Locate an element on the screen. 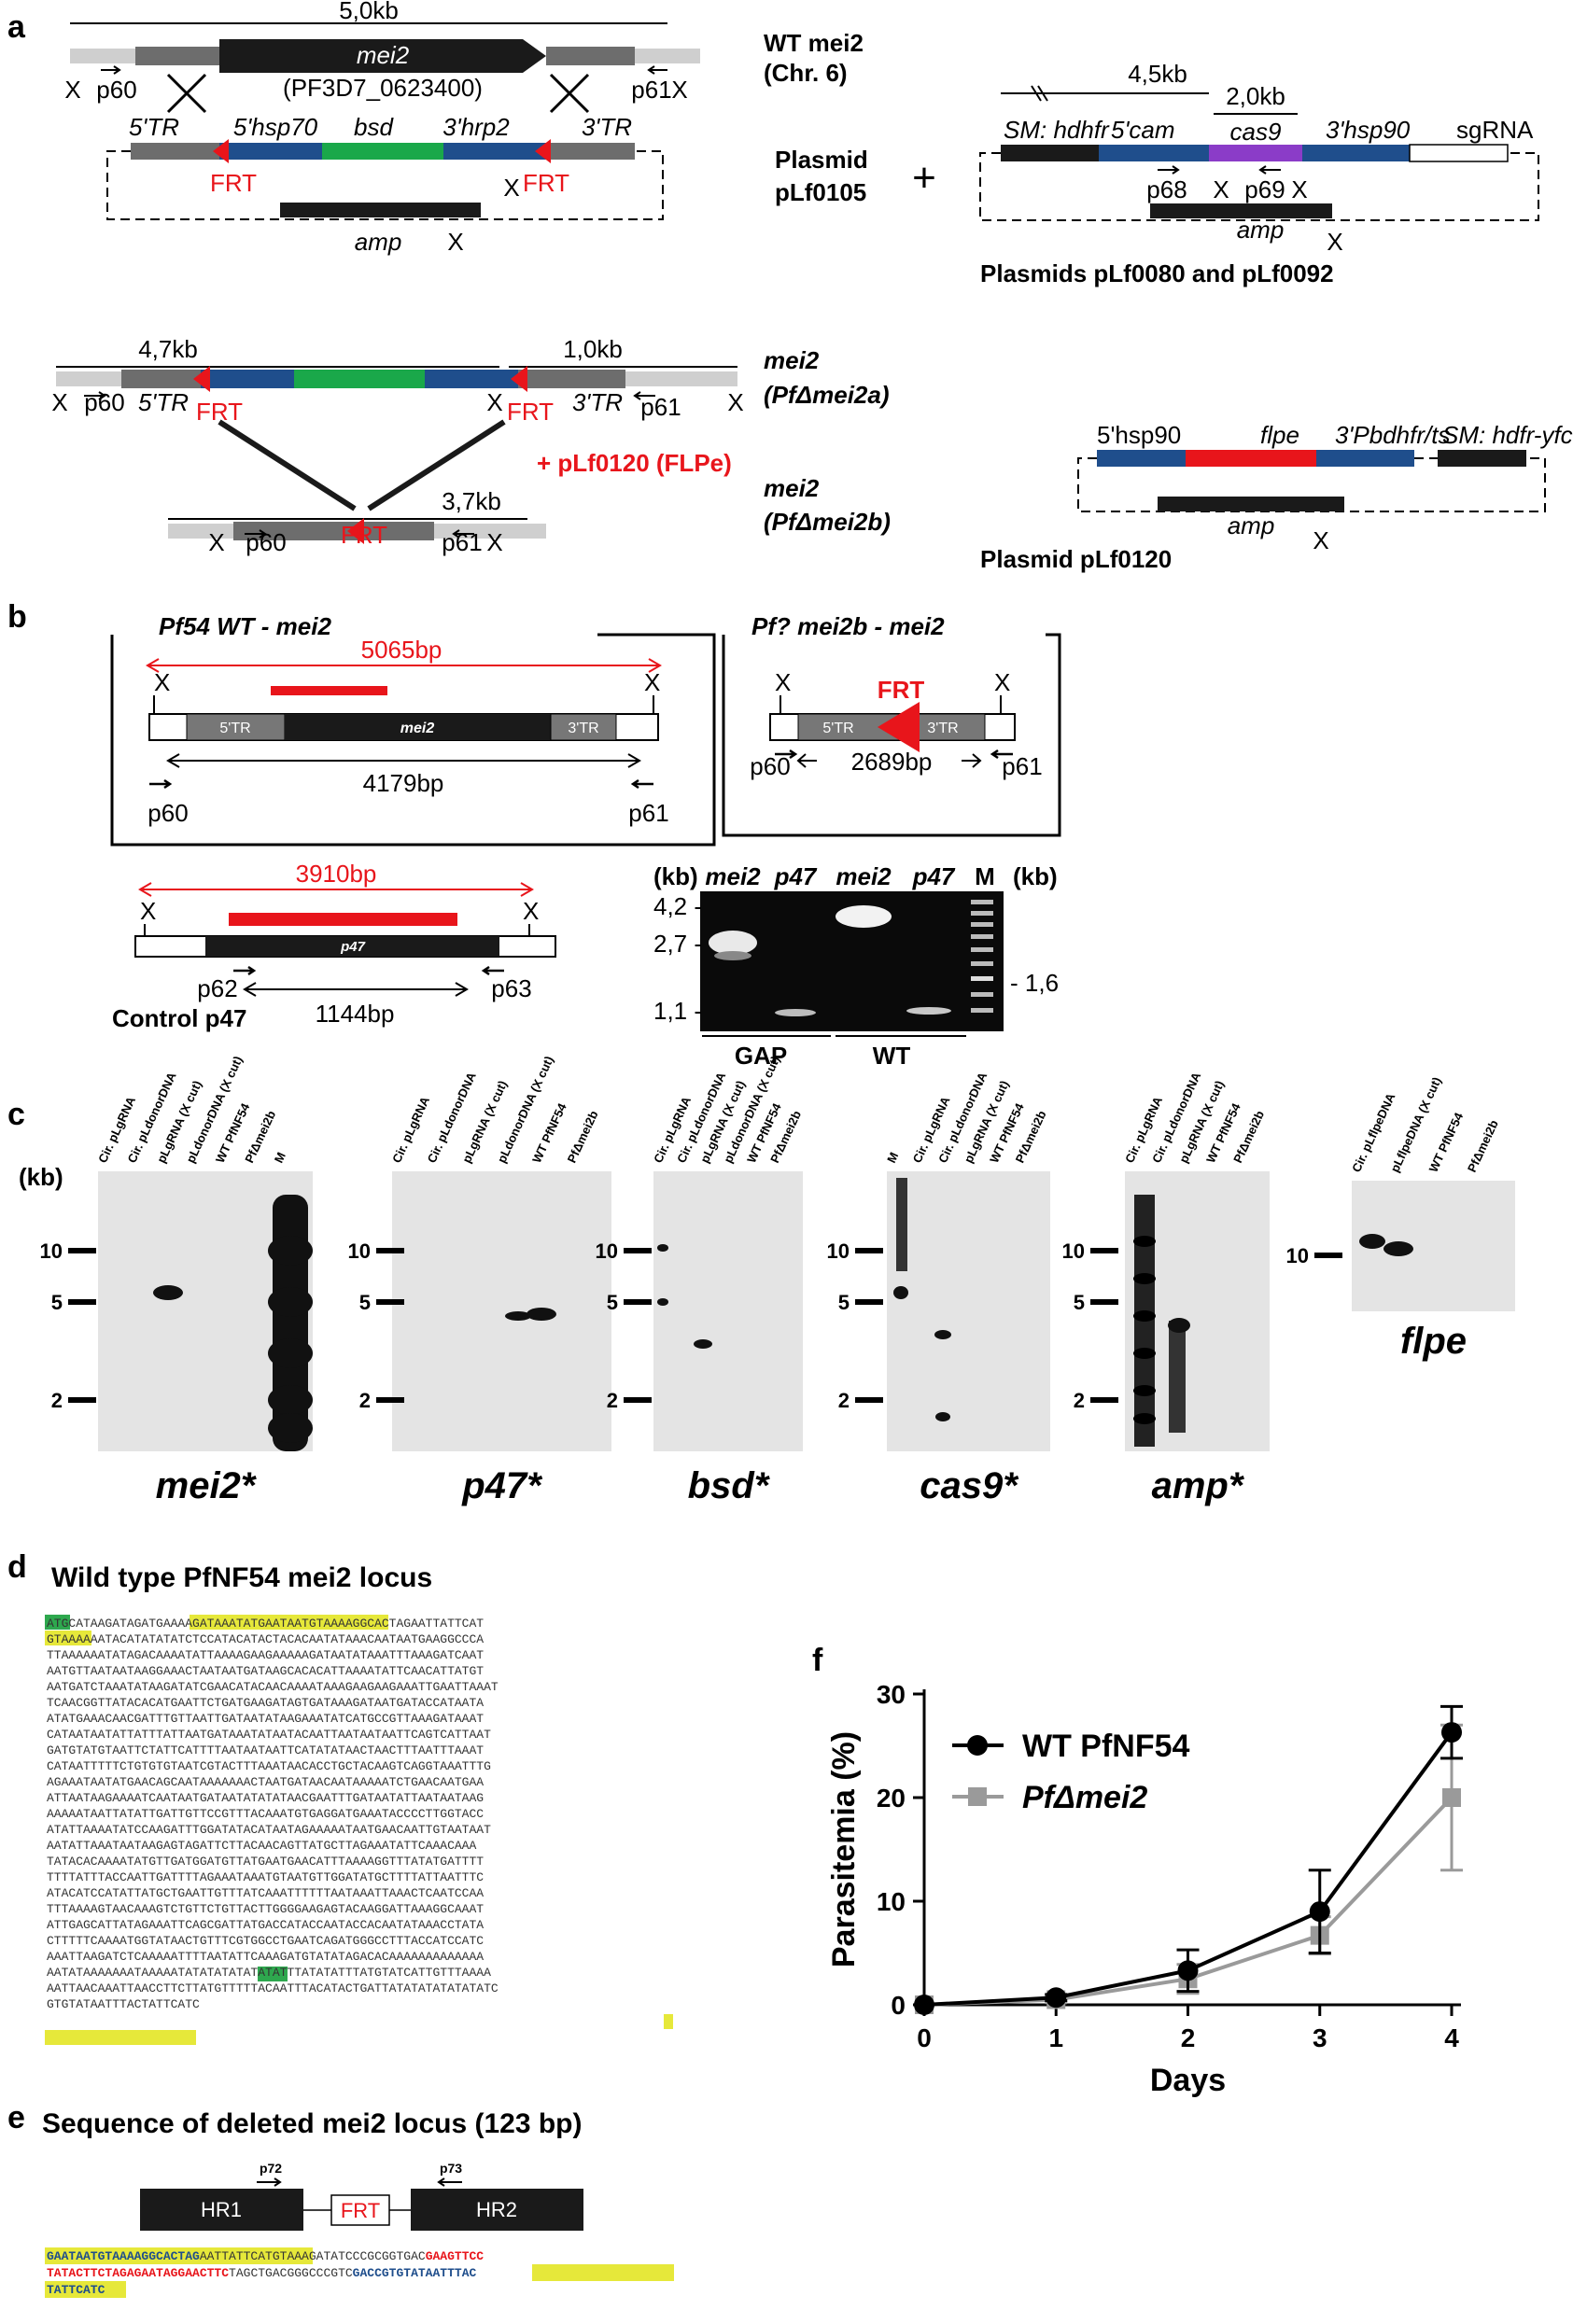 This screenshot has width=1573, height=2324. wt-gene: mei2 is located at coordinates (383, 55).